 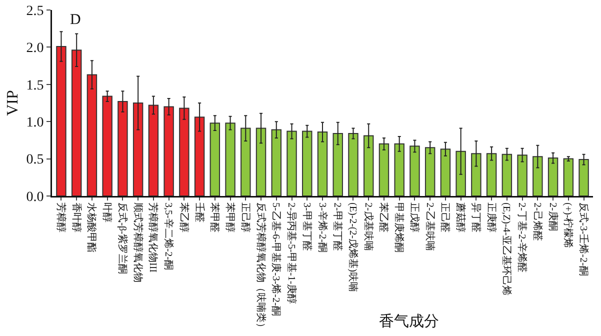 What do you see at coordinates (35, 123) in the screenshot?
I see `y-tick-label: 1.0` at bounding box center [35, 123].